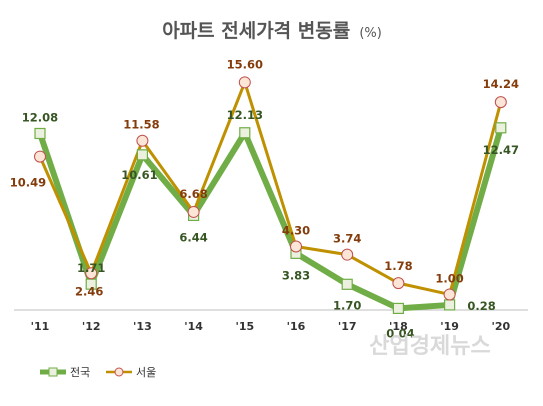  I want to click on legend: 전국 서울, so click(98, 372).